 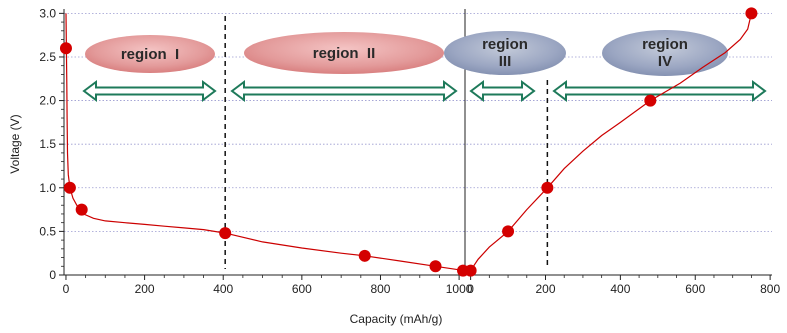 I want to click on region-label: IV, so click(x=665, y=61).